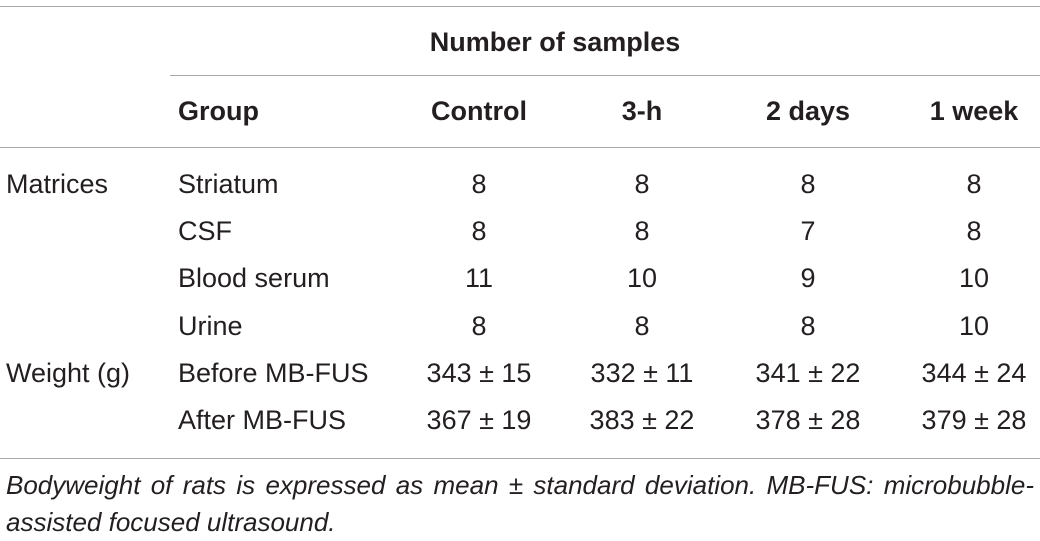 The width and height of the screenshot is (1040, 541). What do you see at coordinates (57, 184) in the screenshot?
I see `row-category: Matrices` at bounding box center [57, 184].